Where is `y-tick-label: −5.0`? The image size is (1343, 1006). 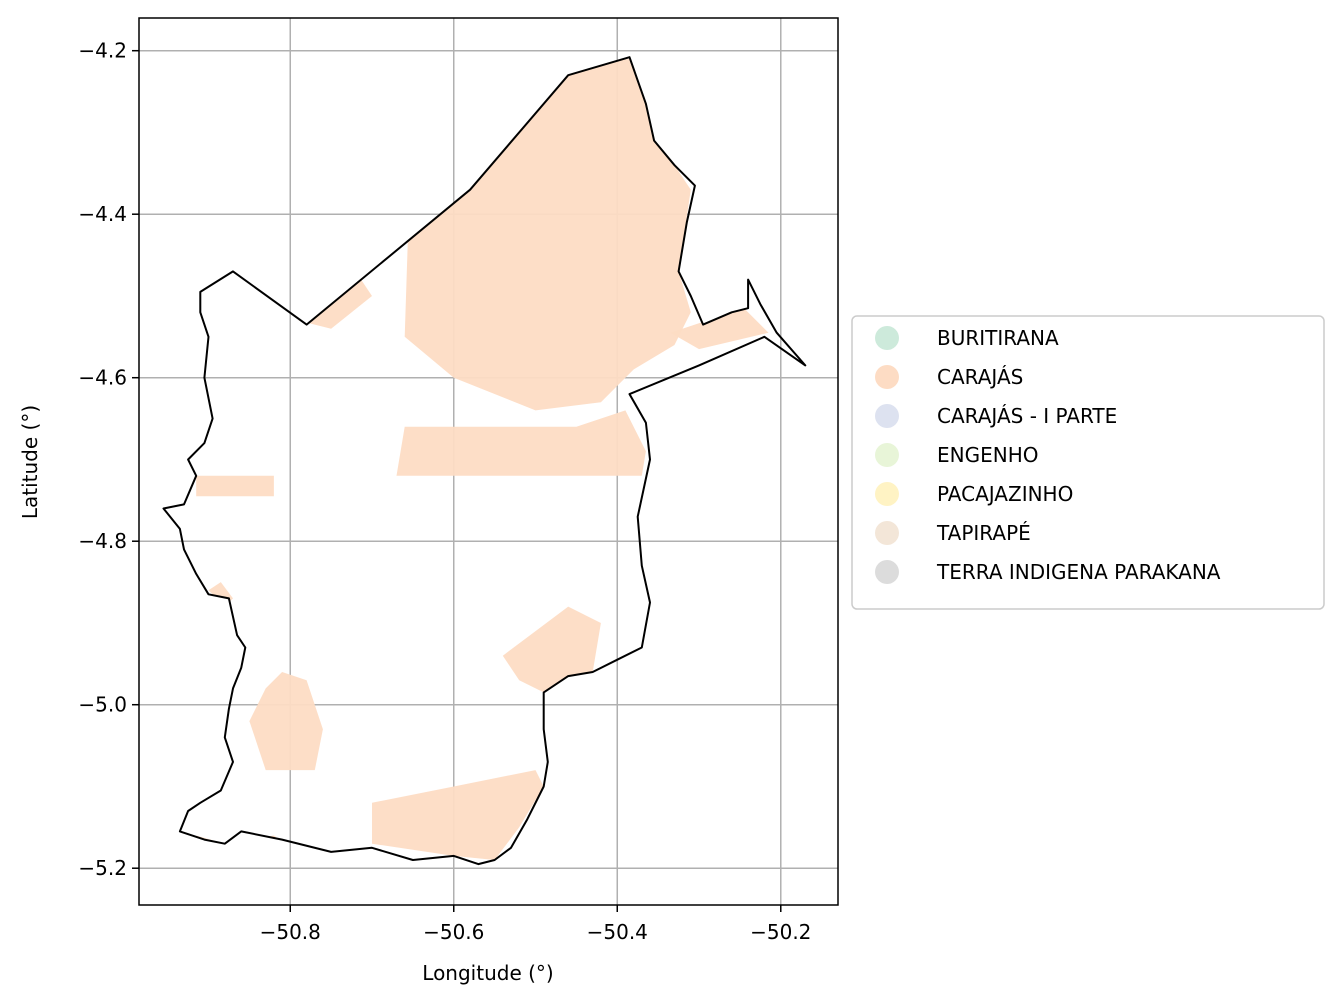 y-tick-label: −5.0 is located at coordinates (102, 705).